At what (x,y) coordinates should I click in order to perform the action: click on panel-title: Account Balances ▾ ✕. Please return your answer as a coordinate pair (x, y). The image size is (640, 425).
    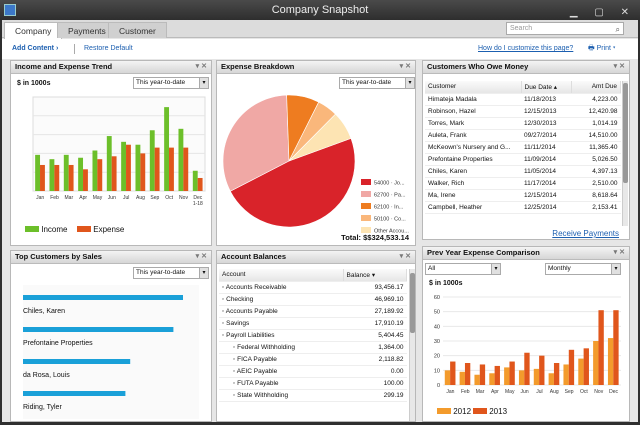
    Looking at the image, I should click on (316, 257).